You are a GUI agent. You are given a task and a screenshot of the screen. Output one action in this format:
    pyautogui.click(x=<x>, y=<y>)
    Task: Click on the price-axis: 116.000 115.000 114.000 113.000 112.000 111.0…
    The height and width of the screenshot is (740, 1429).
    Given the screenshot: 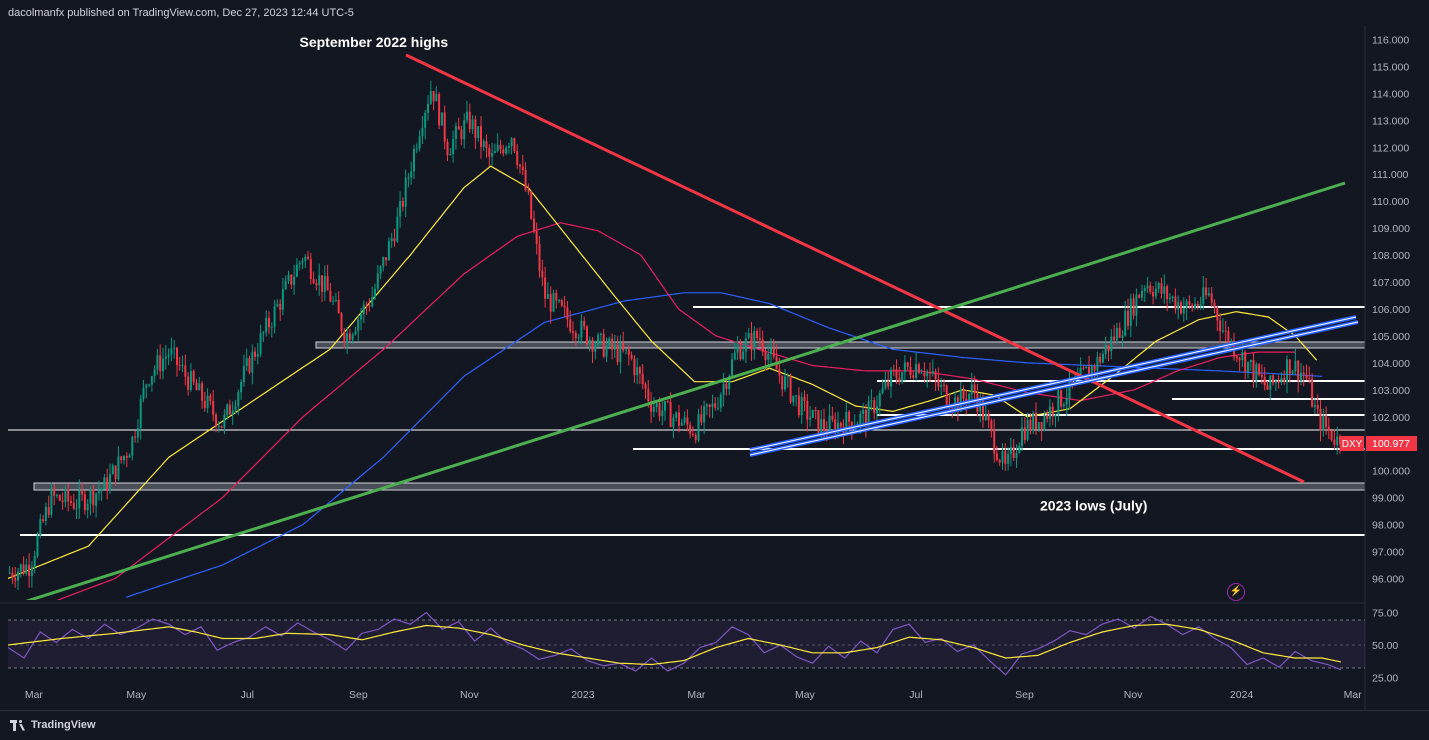 What is the action you would take?
    pyautogui.click(x=1391, y=310)
    